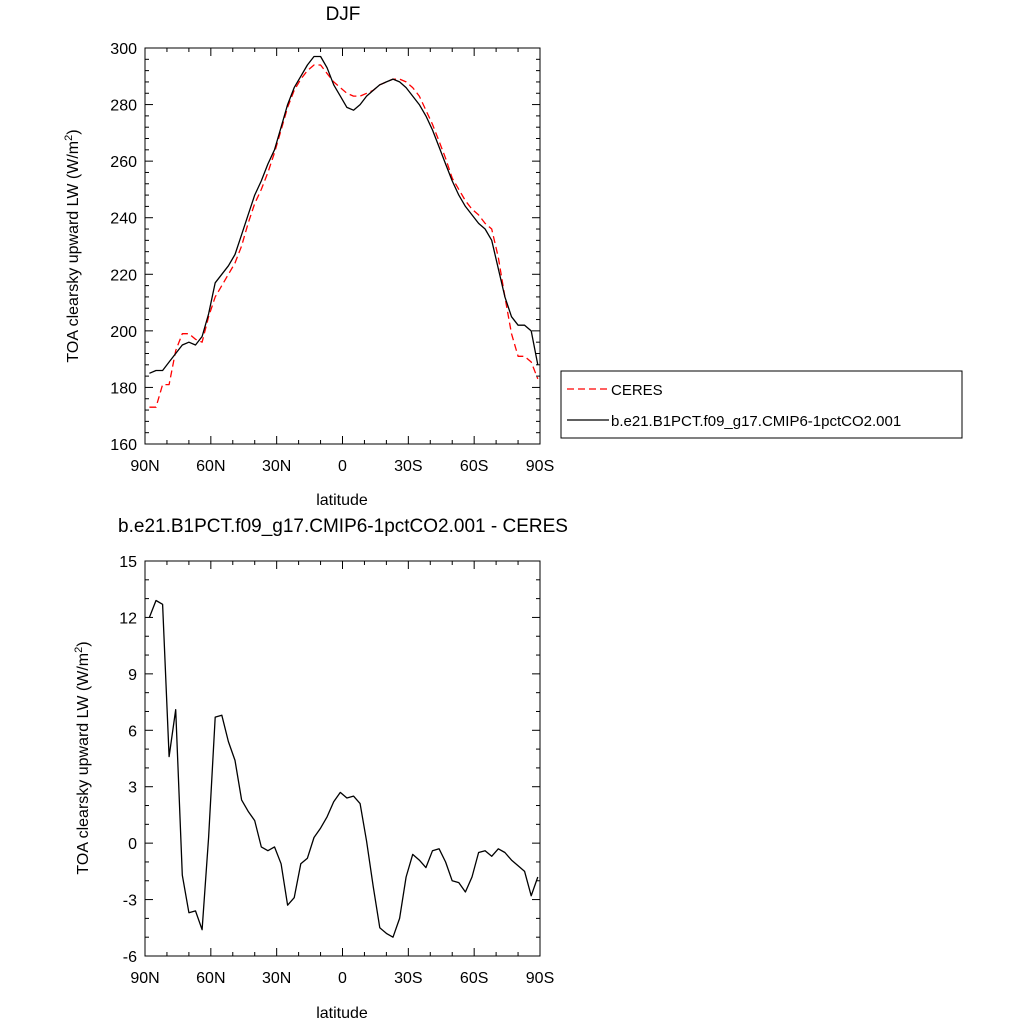  Describe the element at coordinates (123, 162) in the screenshot. I see `top-y-tick-label: 260` at that location.